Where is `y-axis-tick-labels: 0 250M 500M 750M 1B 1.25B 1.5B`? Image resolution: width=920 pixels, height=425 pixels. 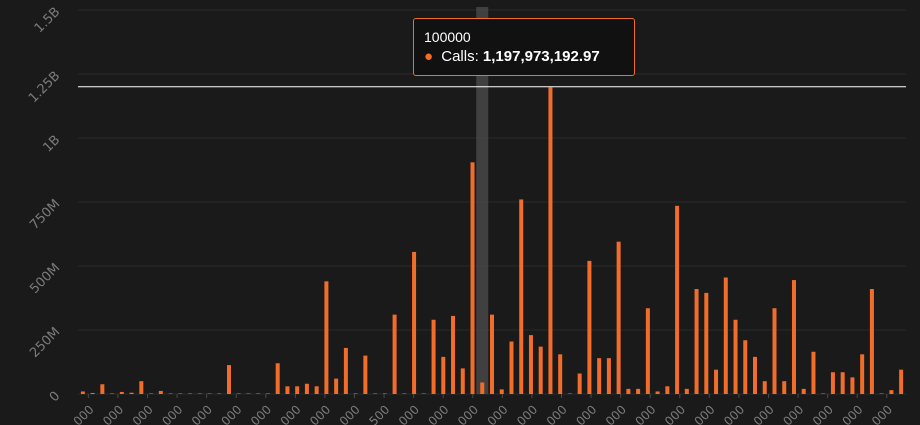
y-axis-tick-labels: 0 250M 500M 750M 1B 1.25B 1.5B is located at coordinates (44, 205).